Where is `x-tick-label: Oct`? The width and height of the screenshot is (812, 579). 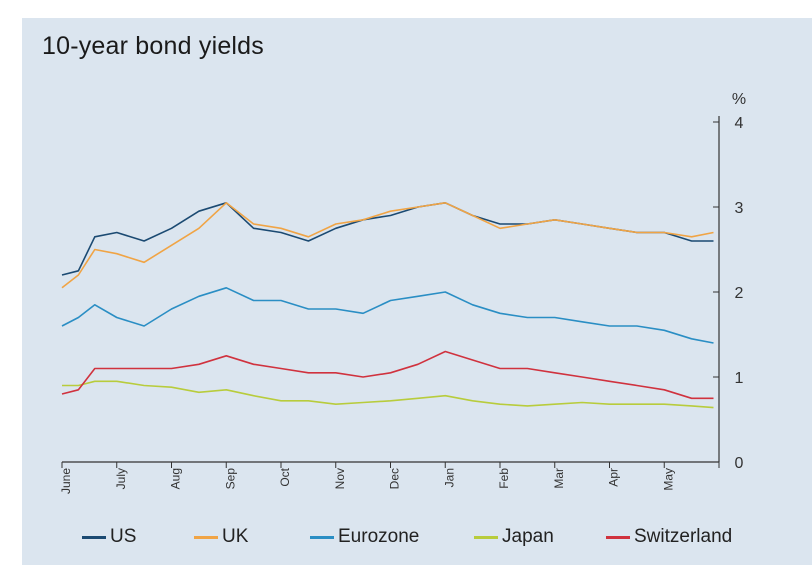 x-tick-label: Oct is located at coordinates (285, 476).